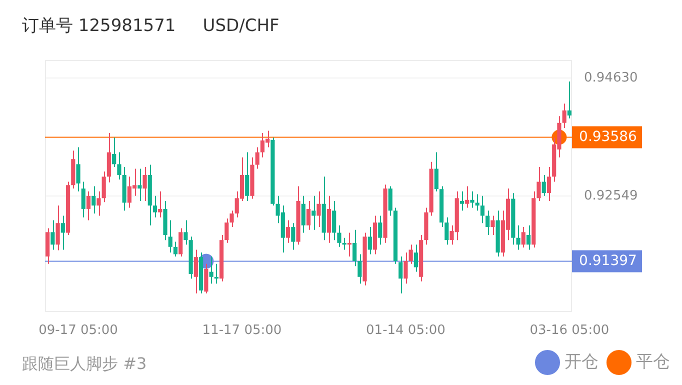 This screenshot has height=385, width=682. I want to click on ref-line-label: 0.91397, so click(608, 260).